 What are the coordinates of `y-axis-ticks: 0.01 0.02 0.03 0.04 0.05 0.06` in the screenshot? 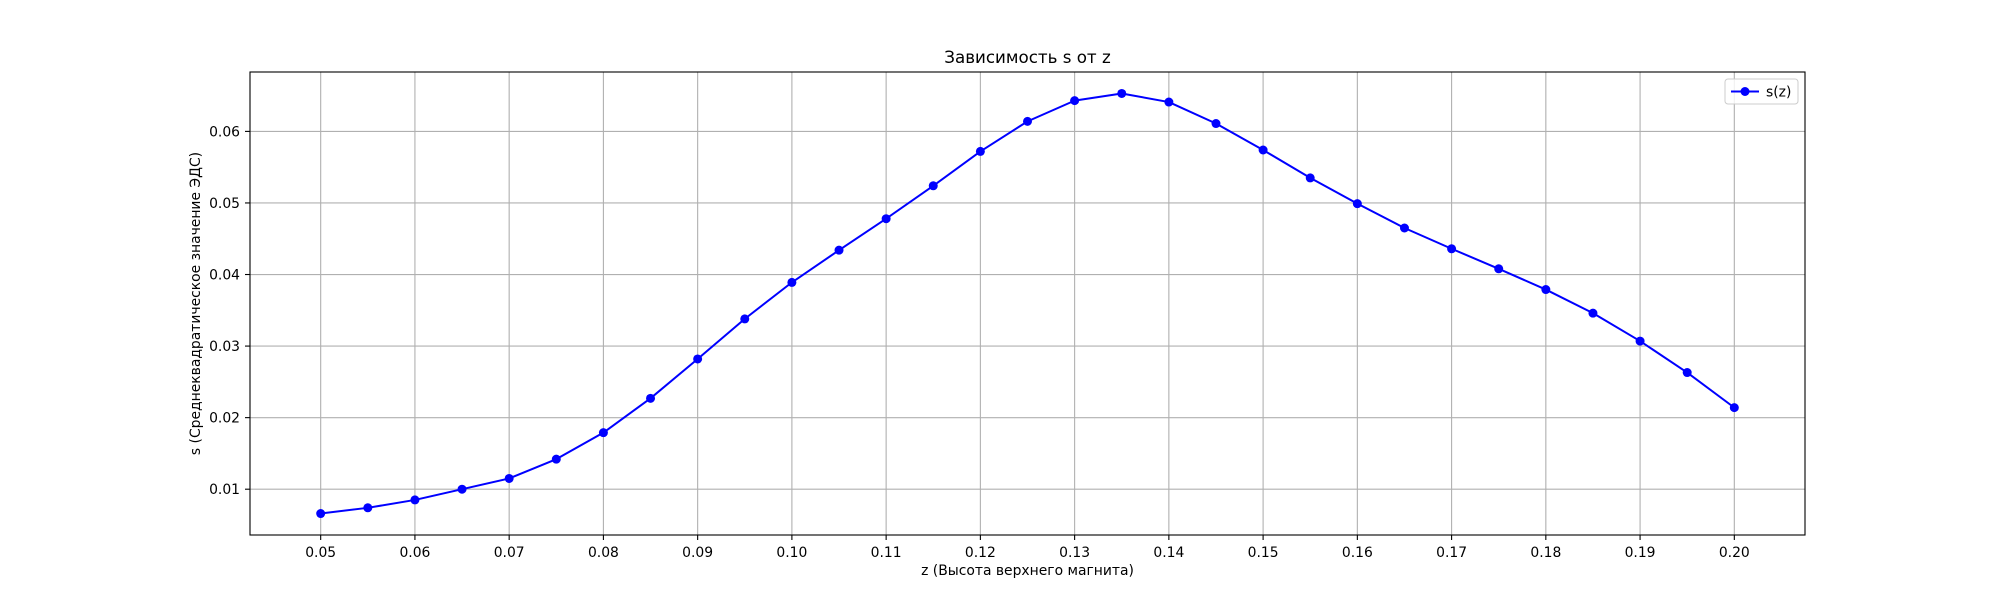 It's located at (229, 311).